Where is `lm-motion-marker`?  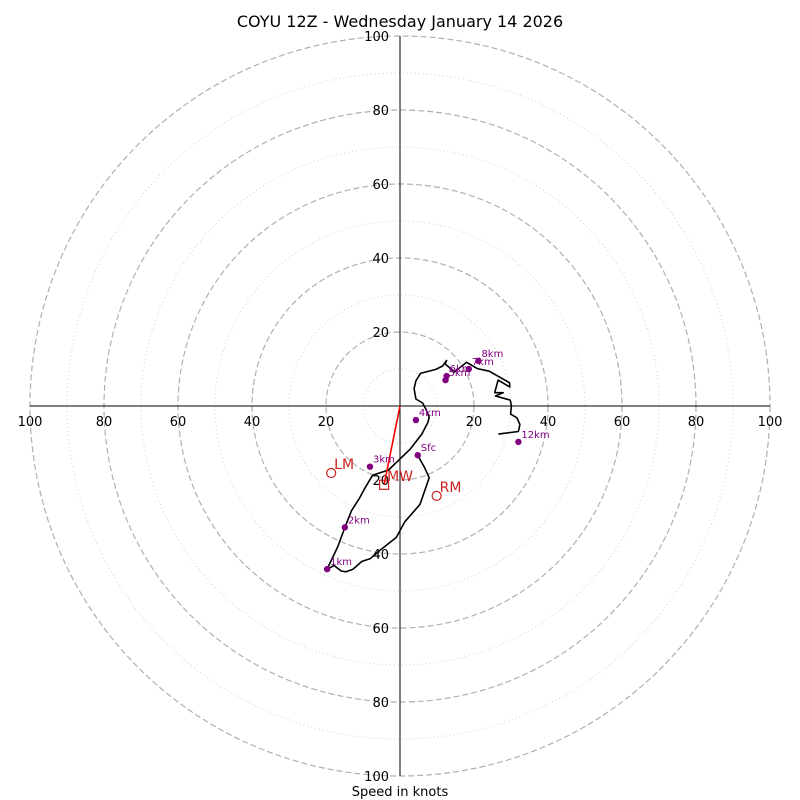 lm-motion-marker is located at coordinates (331, 473).